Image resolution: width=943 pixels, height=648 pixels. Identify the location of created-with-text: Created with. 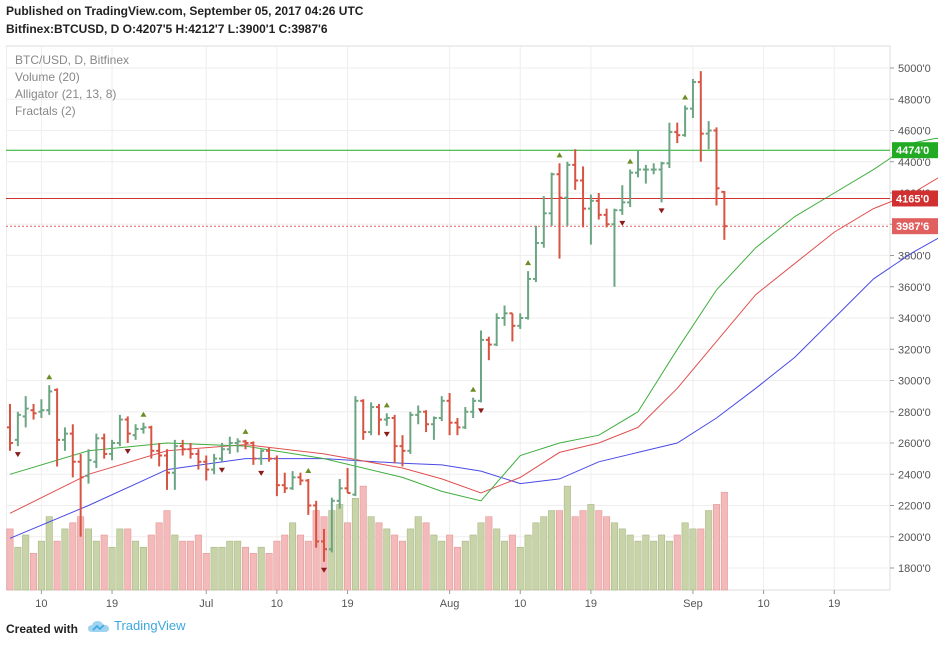
(42, 629).